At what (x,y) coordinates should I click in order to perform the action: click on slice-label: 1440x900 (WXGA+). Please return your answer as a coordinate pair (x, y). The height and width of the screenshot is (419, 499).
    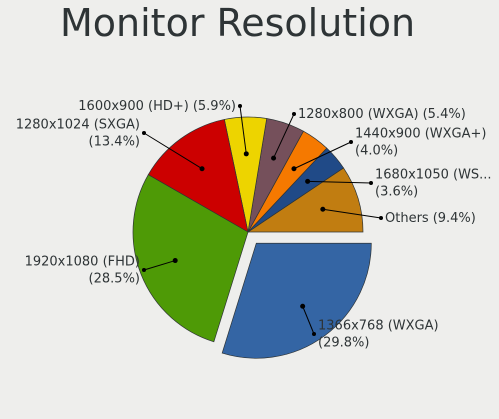
    Looking at the image, I should click on (421, 134).